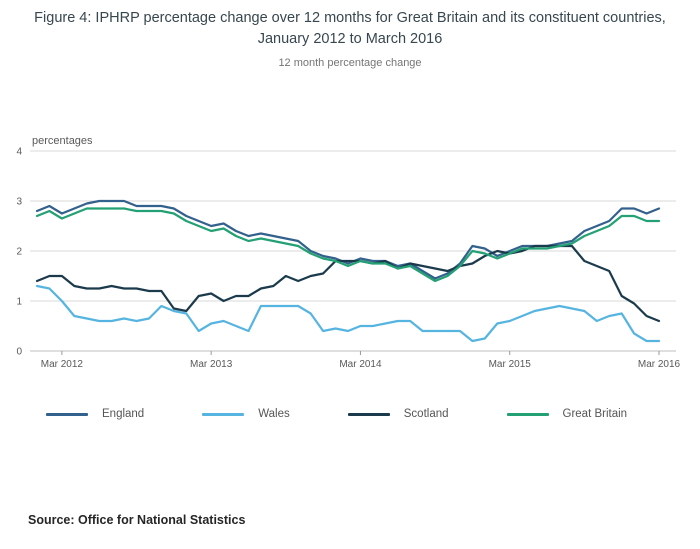  What do you see at coordinates (527, 414) in the screenshot?
I see `great-britain-line-swatch-icon` at bounding box center [527, 414].